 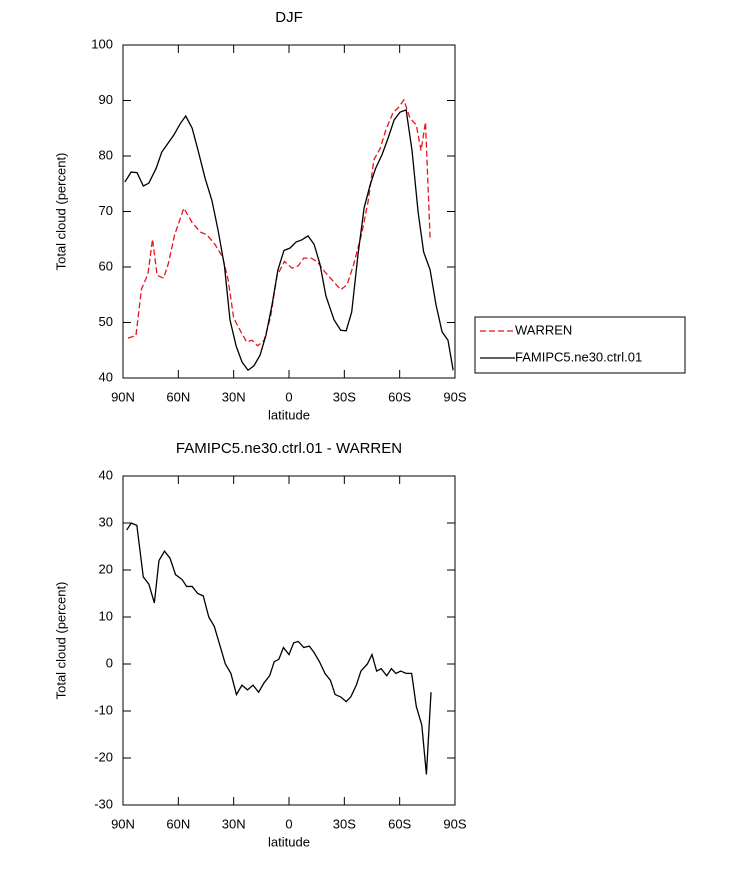 I want to click on y-tick-label: 100, so click(x=102, y=43).